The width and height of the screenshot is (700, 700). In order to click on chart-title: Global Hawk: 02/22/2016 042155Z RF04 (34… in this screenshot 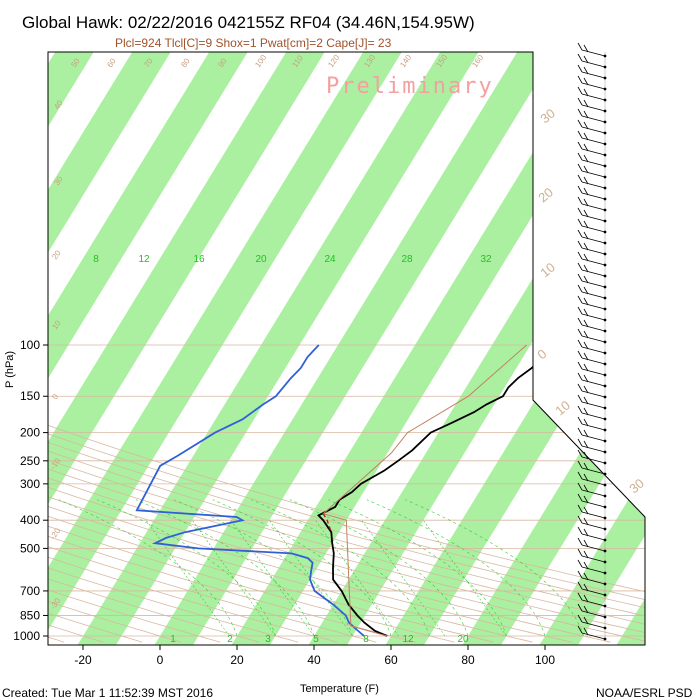, I will do `click(248, 22)`.